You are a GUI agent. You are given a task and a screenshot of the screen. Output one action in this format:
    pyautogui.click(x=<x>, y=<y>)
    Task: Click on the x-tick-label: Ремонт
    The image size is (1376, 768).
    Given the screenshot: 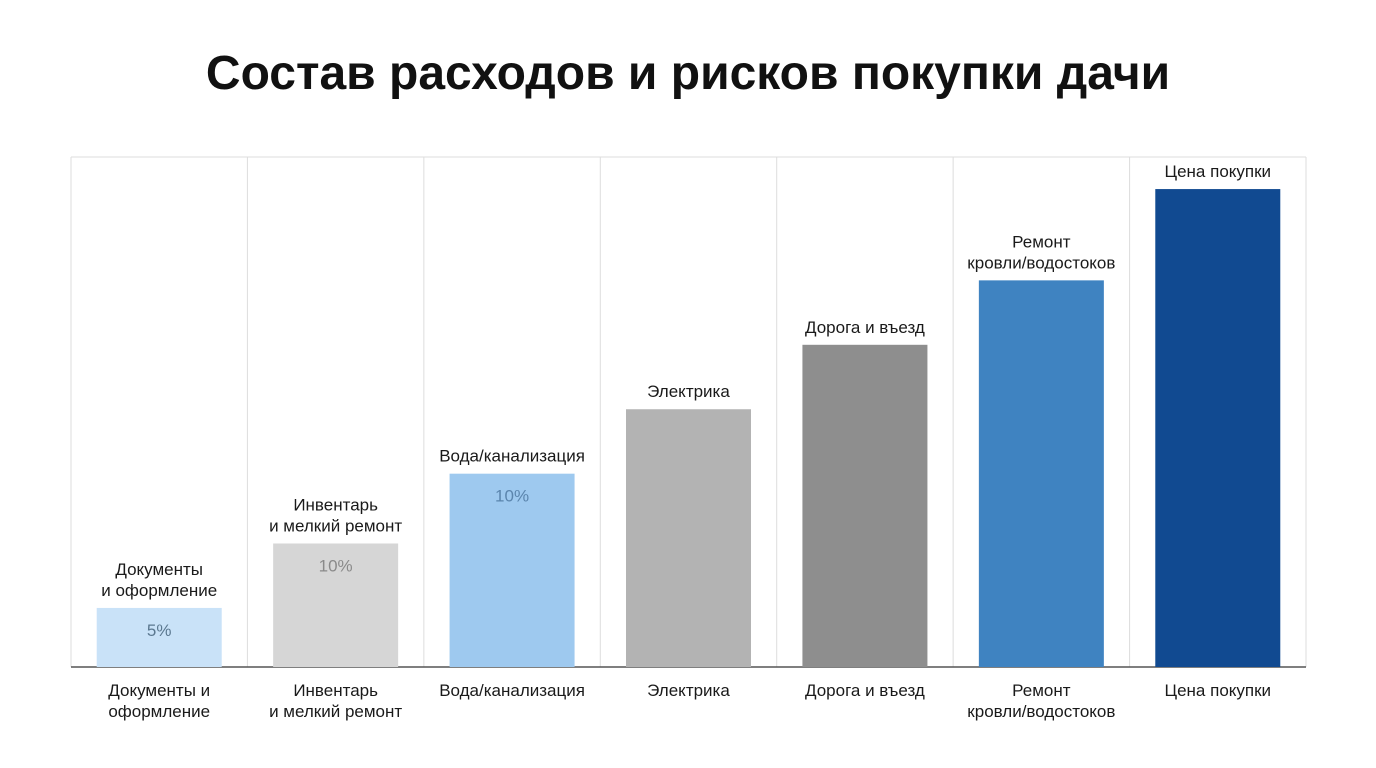 What is the action you would take?
    pyautogui.click(x=1041, y=690)
    